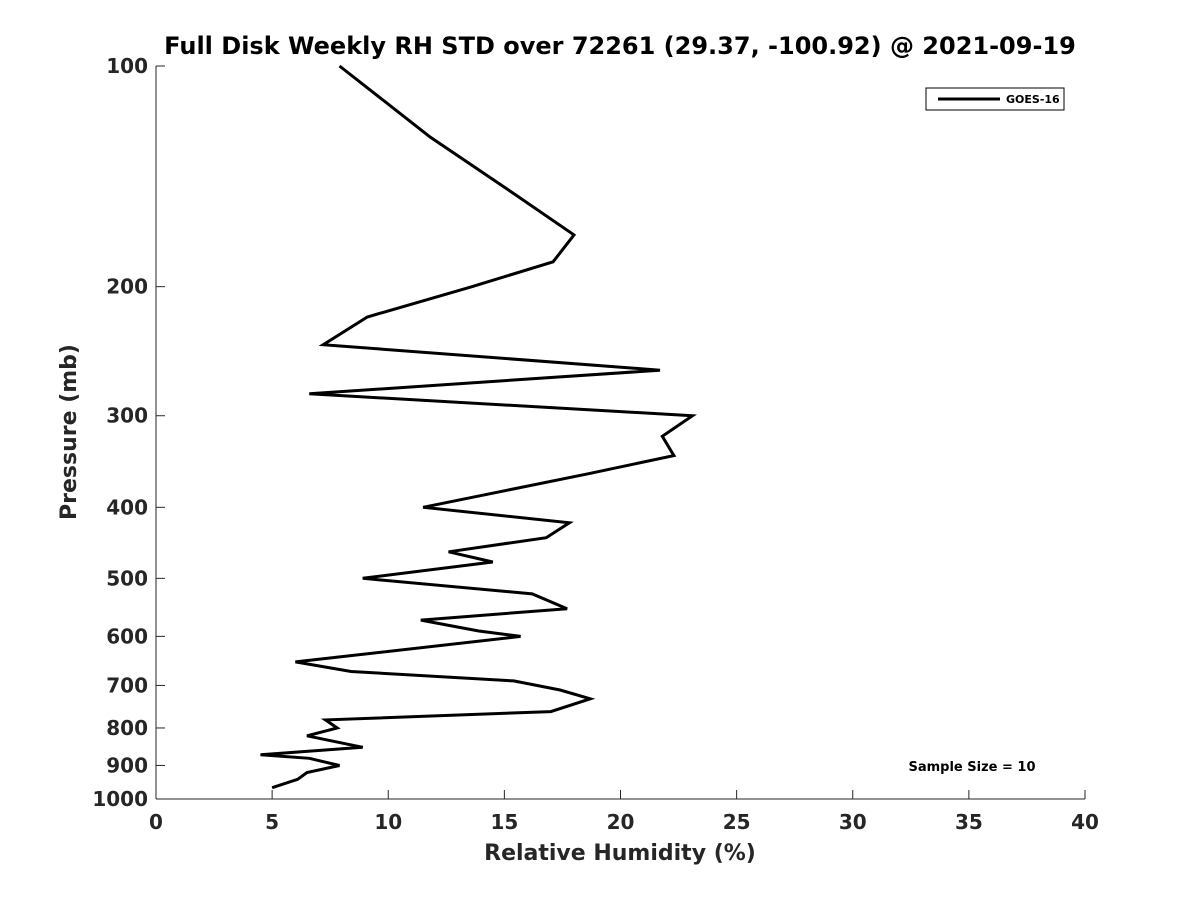 This screenshot has height=905, width=1200. What do you see at coordinates (127, 728) in the screenshot?
I see `y-tick-label: 800` at bounding box center [127, 728].